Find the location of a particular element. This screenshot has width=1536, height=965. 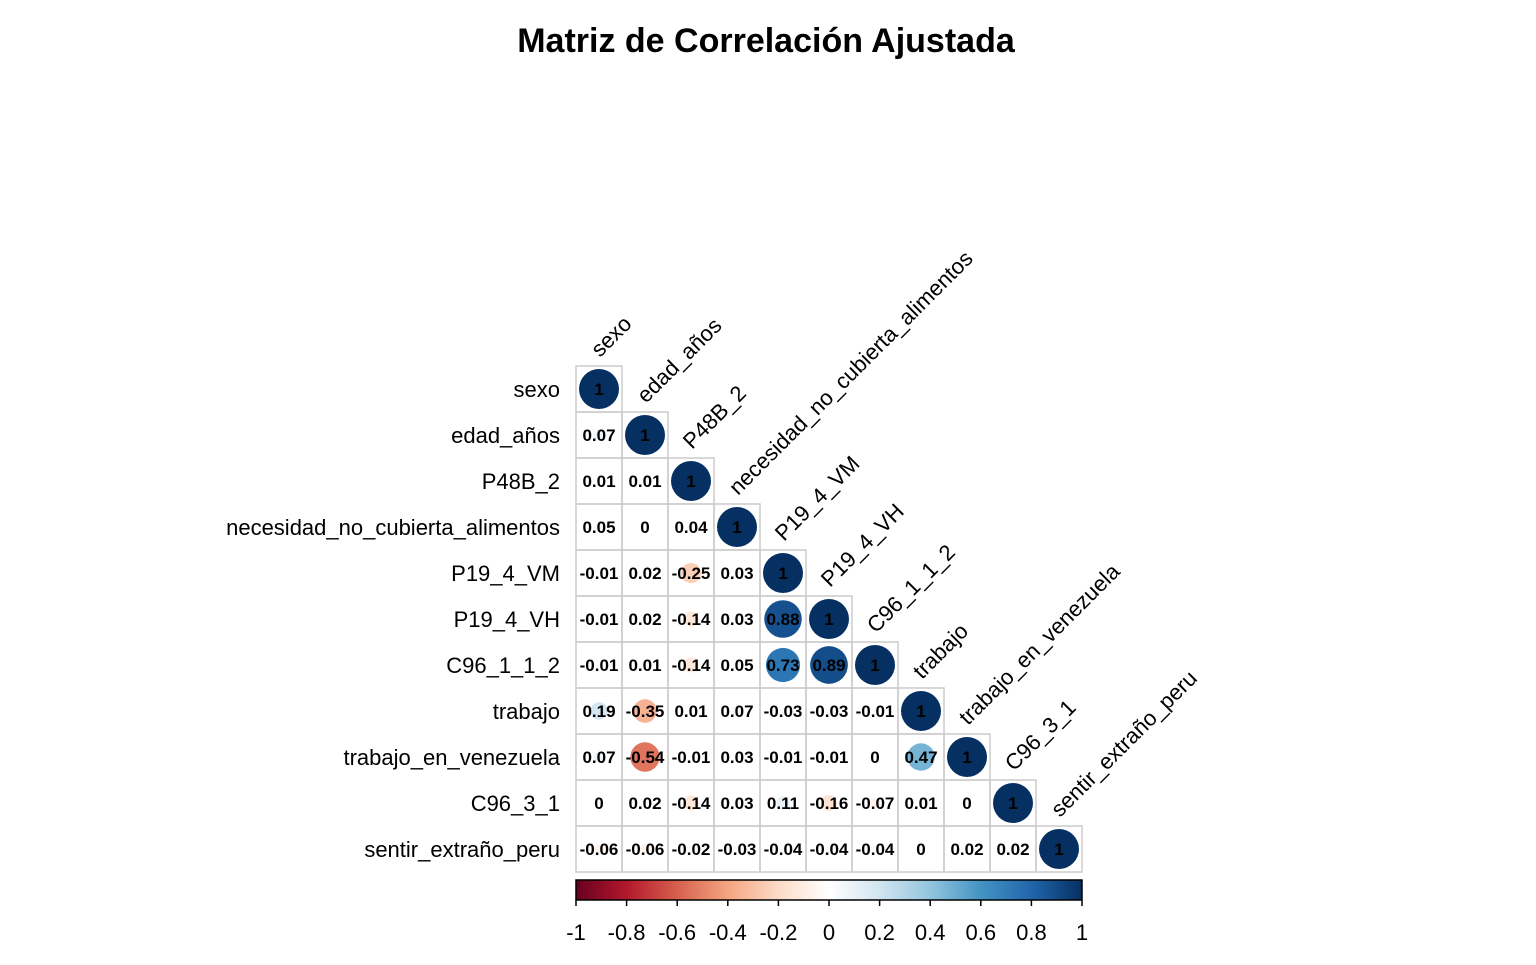

column-label: sexo is located at coordinates (611, 336).